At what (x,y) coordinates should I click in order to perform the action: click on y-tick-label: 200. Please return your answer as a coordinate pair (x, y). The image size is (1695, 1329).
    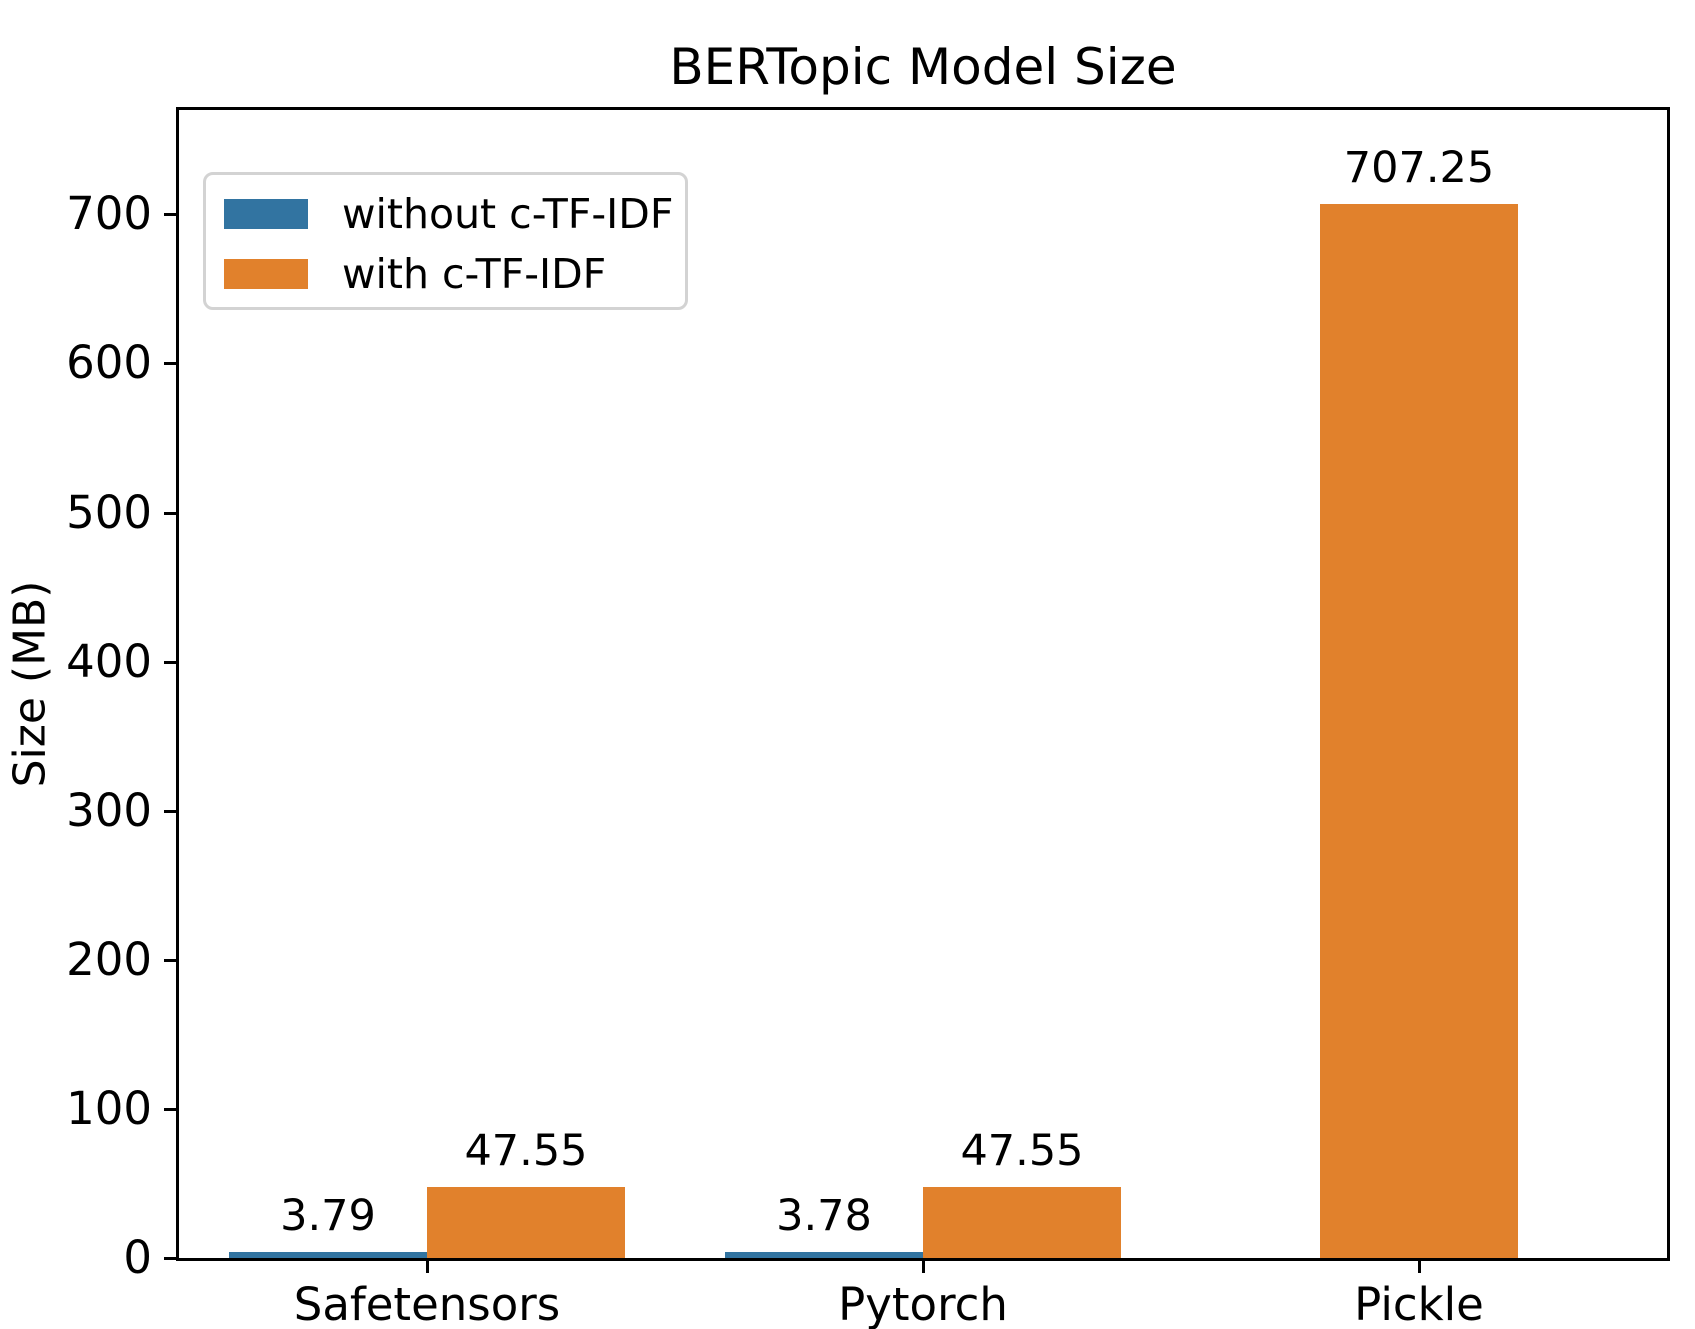
    Looking at the image, I should click on (109, 959).